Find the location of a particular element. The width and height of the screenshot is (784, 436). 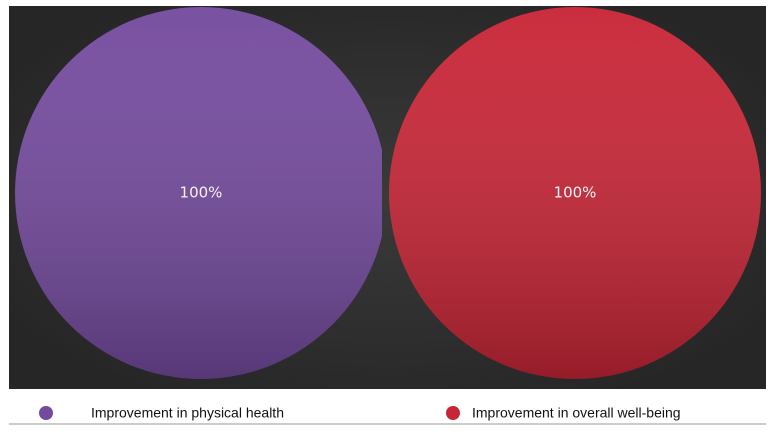

legend-label: Improvement in overall well-being is located at coordinates (576, 413).